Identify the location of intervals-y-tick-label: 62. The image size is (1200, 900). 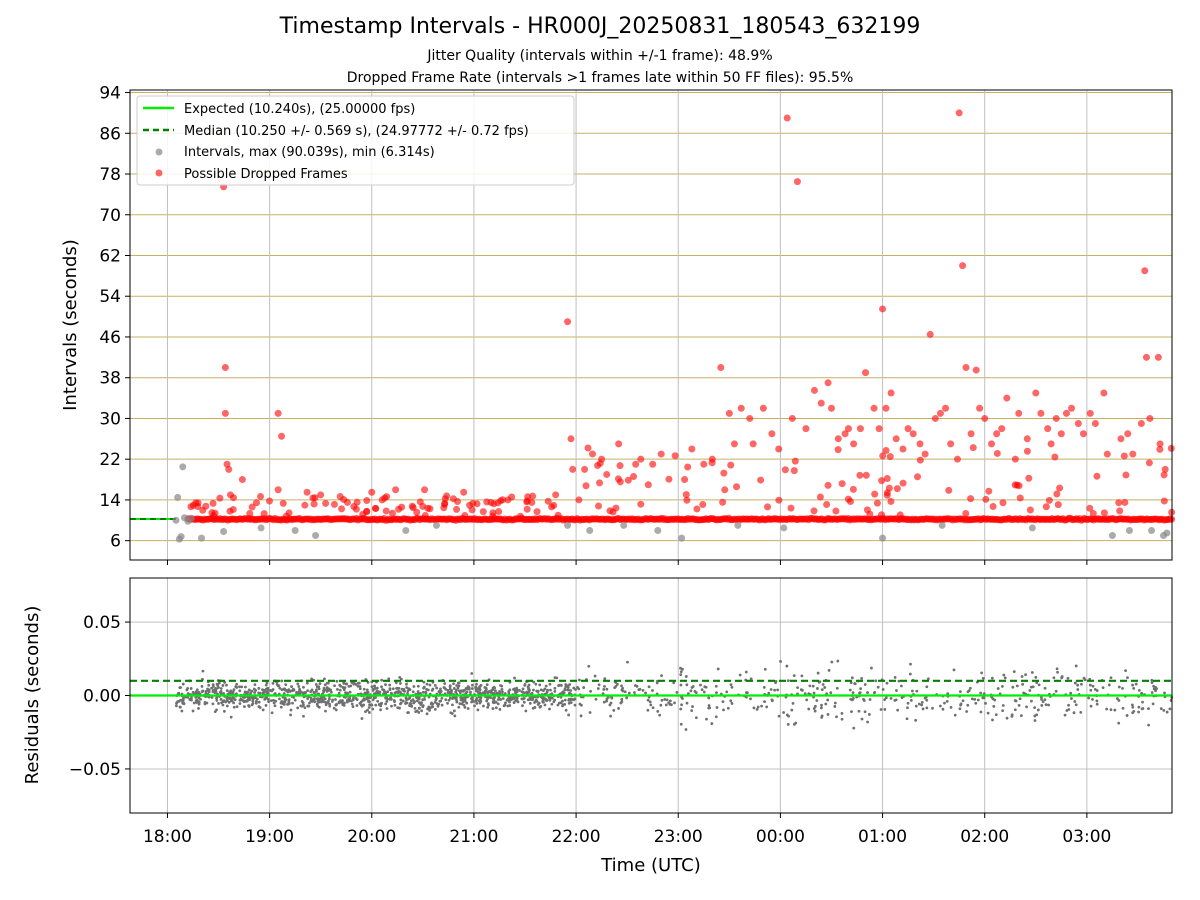
(110, 256).